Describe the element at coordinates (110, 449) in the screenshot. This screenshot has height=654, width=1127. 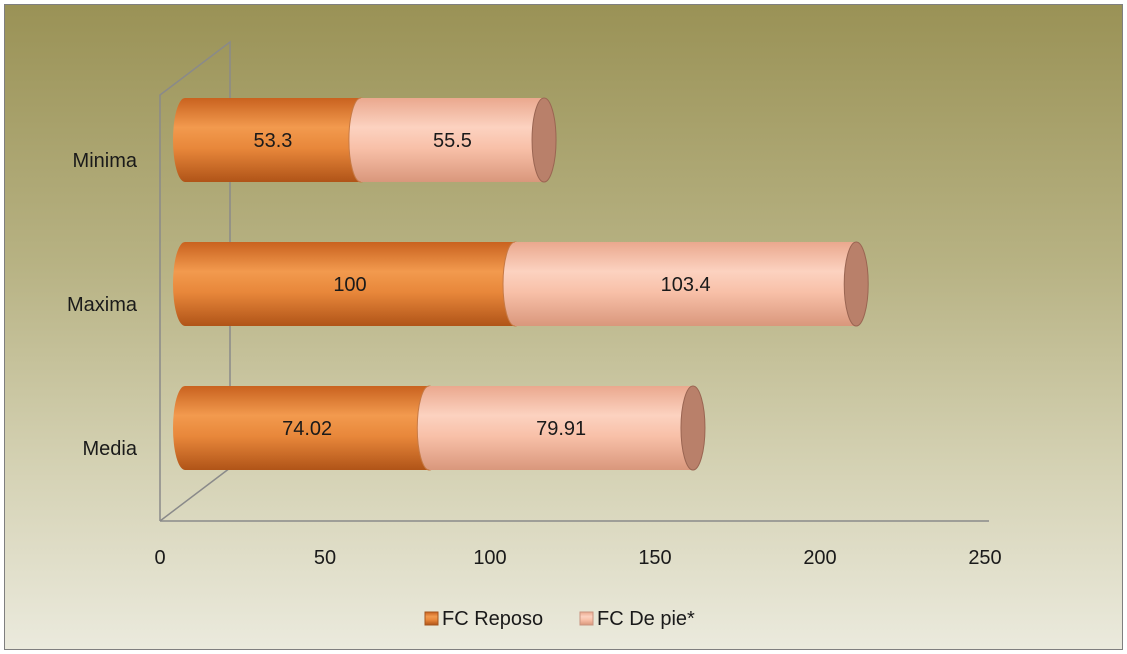
I see `category-label-media: Media` at that location.